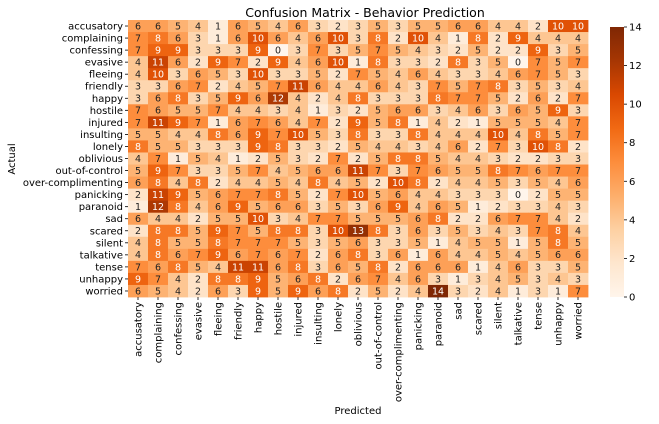 Image resolution: width=659 pixels, height=424 pixels. I want to click on x-tick-label: happy, so click(259, 317).